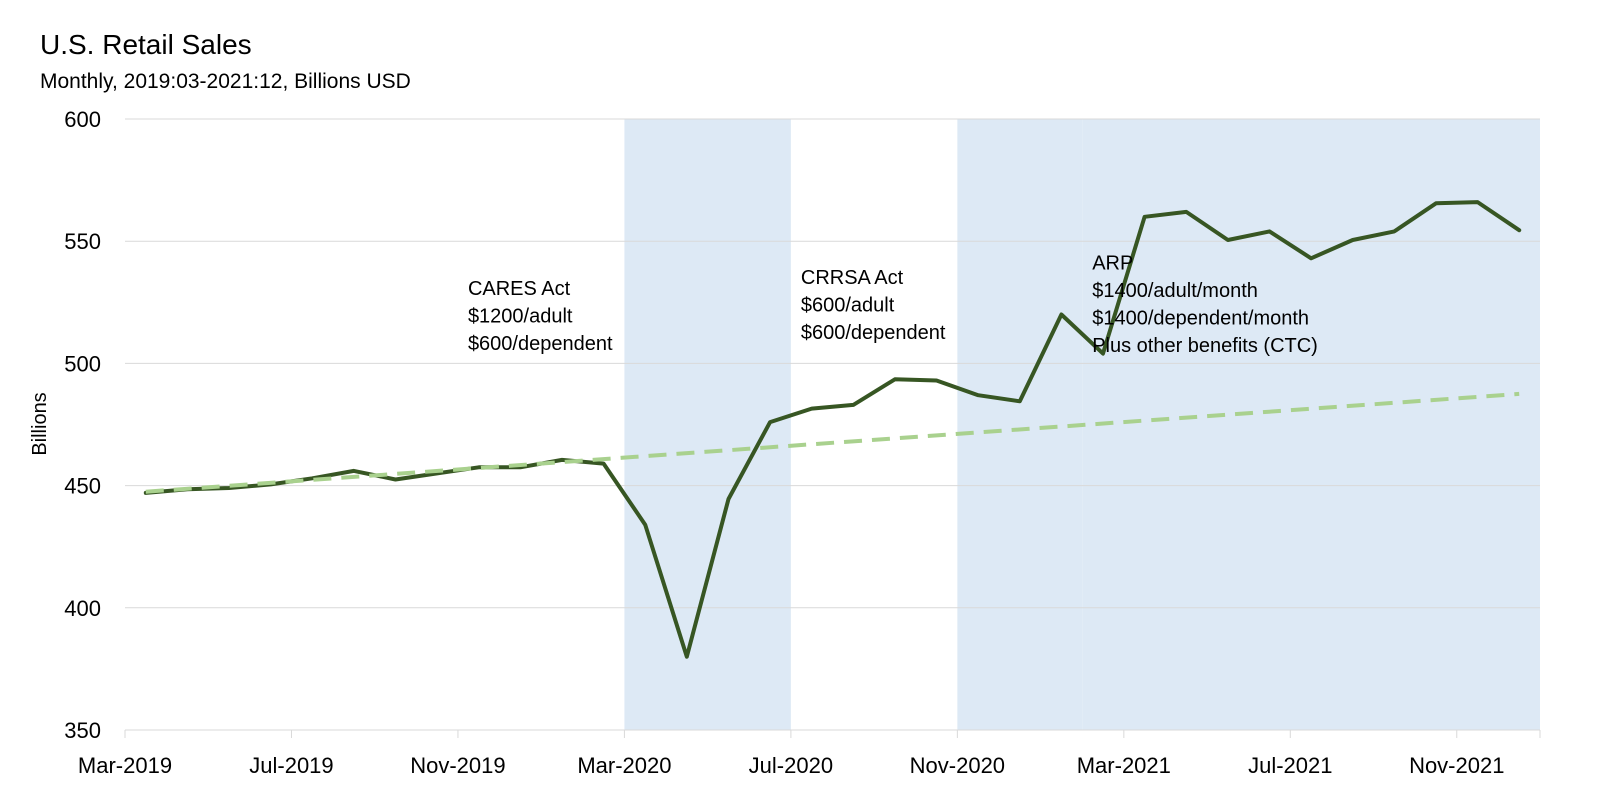  What do you see at coordinates (82, 730) in the screenshot?
I see `y-tick-label: 350` at bounding box center [82, 730].